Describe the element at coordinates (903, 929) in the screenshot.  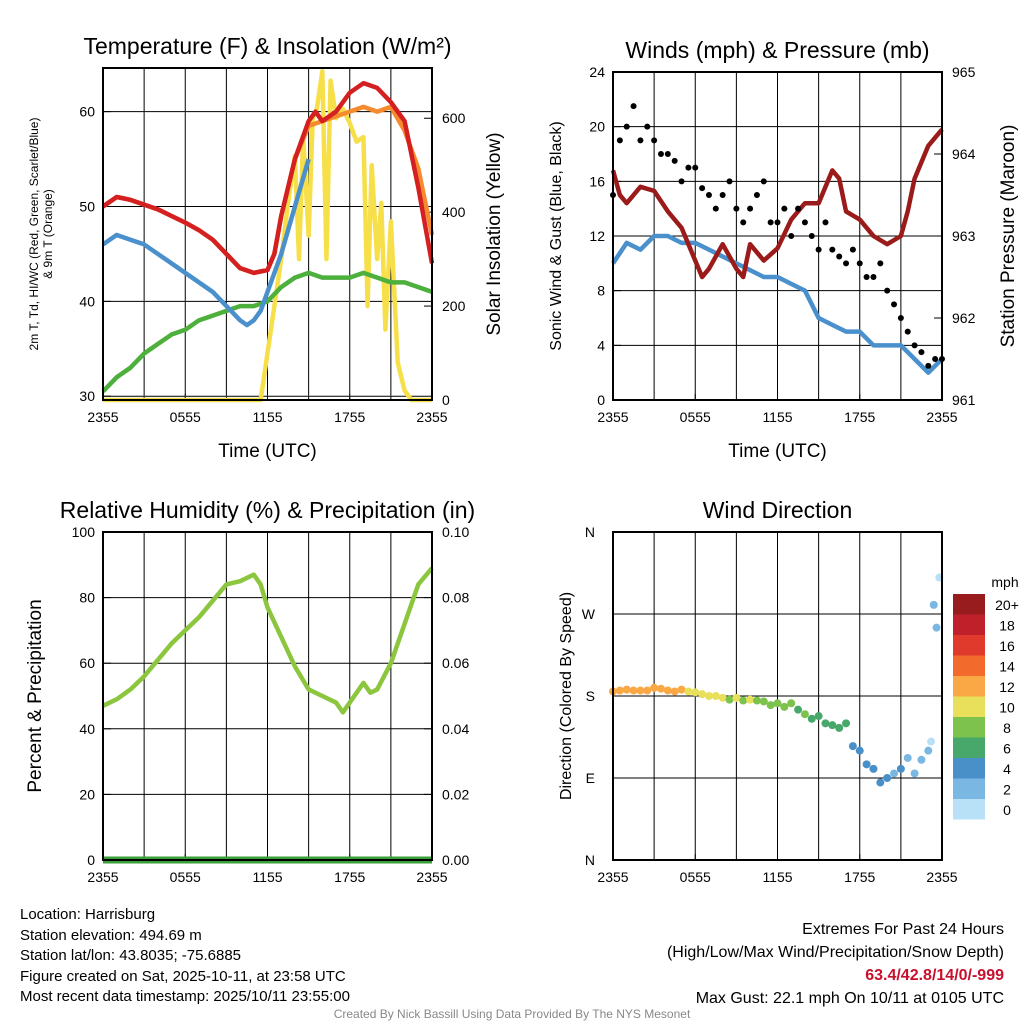
I see `extremes-title: Extremes For Past 24 Hours` at that location.